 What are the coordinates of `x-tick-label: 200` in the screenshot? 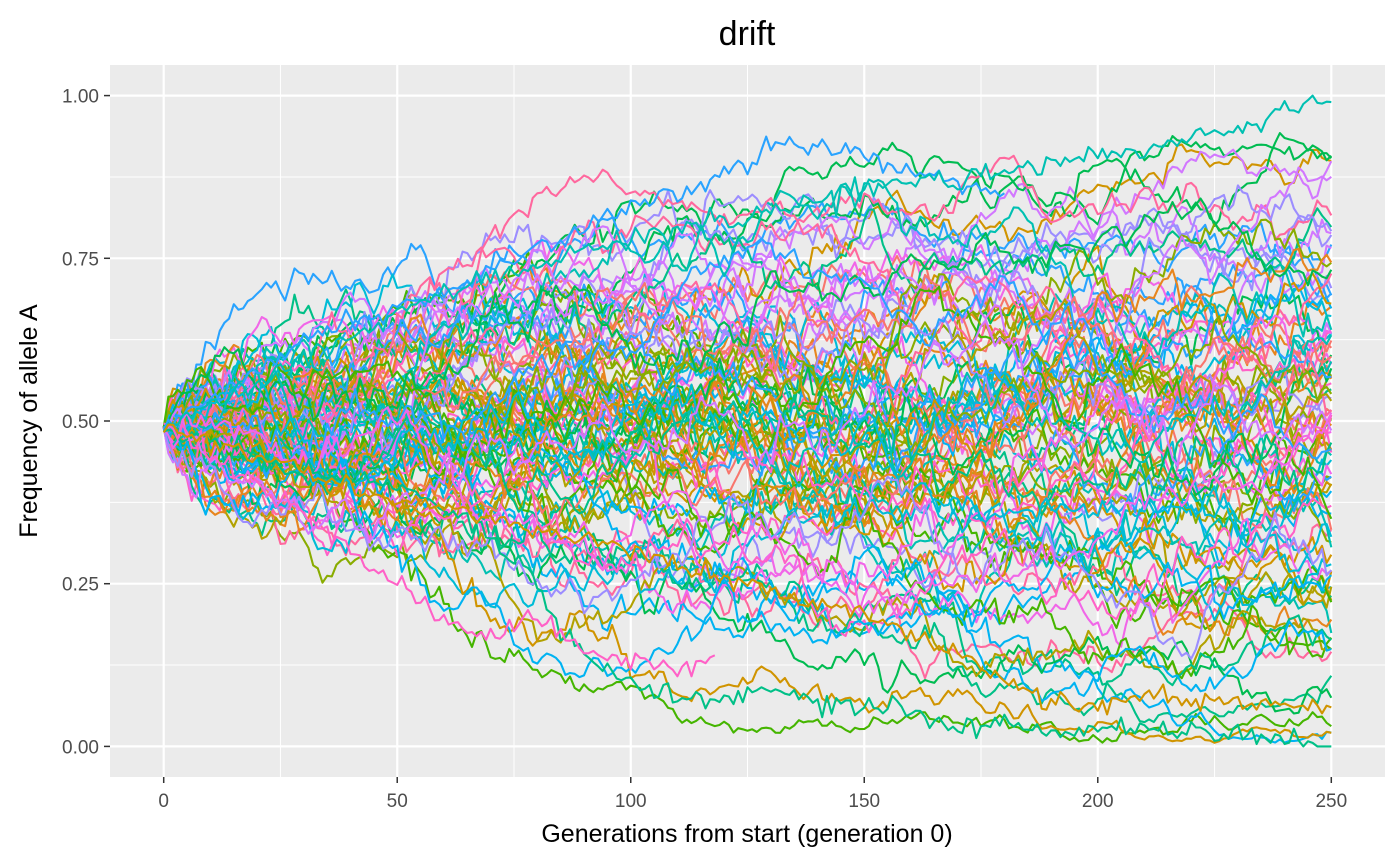 It's located at (1098, 801).